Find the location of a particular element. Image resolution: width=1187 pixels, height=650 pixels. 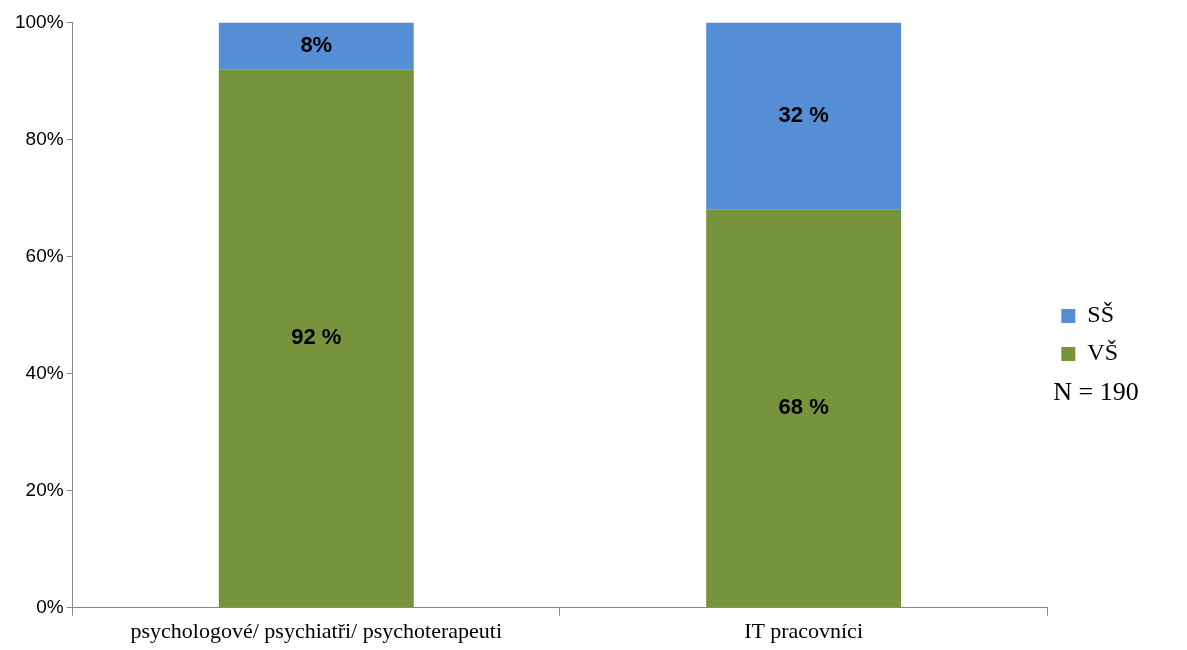

x-tick-label: IT pracovníci is located at coordinates (803, 630).